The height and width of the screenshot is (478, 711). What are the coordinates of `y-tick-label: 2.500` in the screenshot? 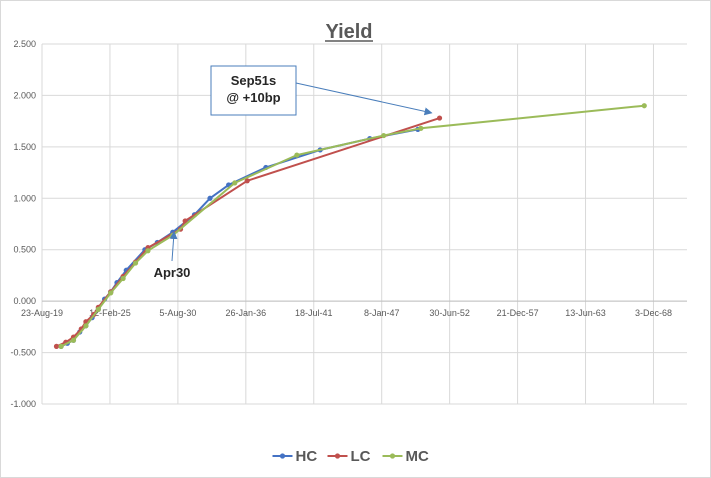 It's located at (24, 44).